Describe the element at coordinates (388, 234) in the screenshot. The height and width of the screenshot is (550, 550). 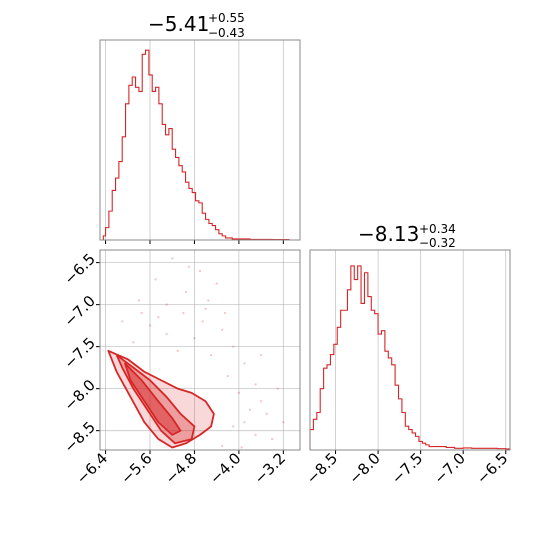
I see `right-histogram-title: −8.13` at that location.